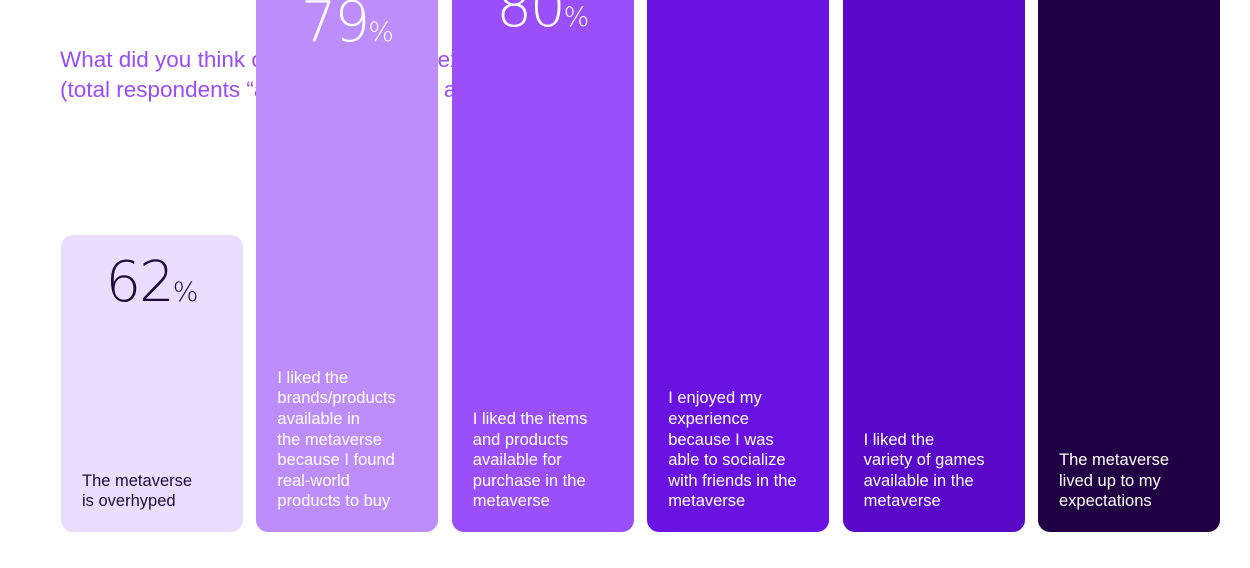 Image resolution: width=1250 pixels, height=568 pixels. Describe the element at coordinates (137, 491) in the screenshot. I see `bar-category-label: The metaverse is overhyped` at that location.